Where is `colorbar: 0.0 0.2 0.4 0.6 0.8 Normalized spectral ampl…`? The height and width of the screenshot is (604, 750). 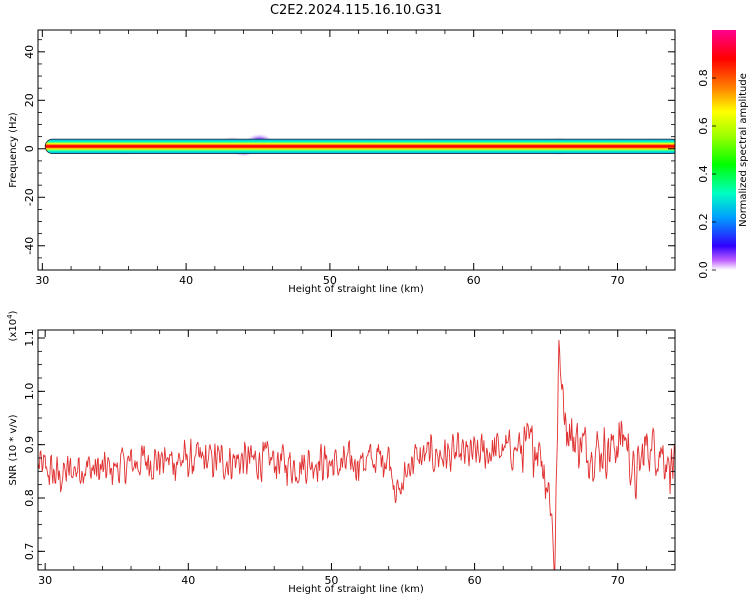 colorbar: 0.0 0.2 0.4 0.6 0.8 Normalized spectral ampl… is located at coordinates (723, 154).